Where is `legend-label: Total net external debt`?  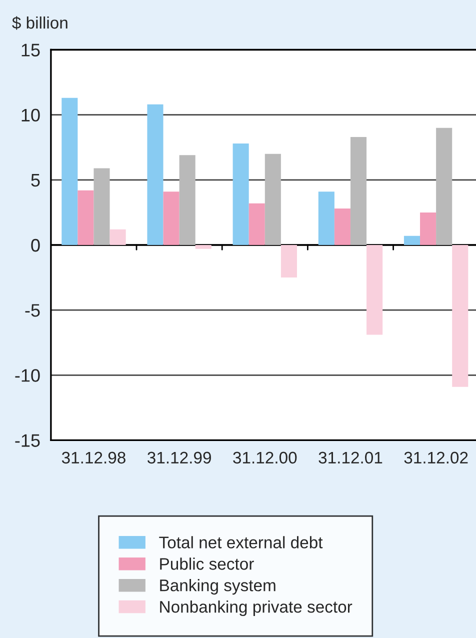 legend-label: Total net external debt is located at coordinates (241, 542).